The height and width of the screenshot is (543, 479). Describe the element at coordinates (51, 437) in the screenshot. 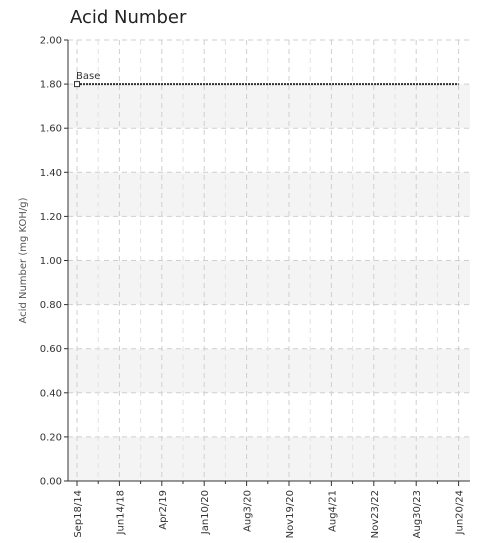

I see `y-tick-label: 0.20` at that location.